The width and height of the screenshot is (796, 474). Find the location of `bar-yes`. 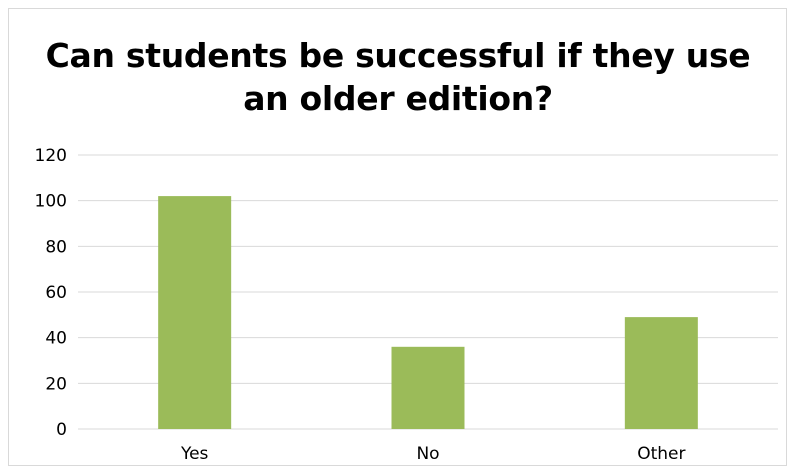

bar-yes is located at coordinates (195, 312).